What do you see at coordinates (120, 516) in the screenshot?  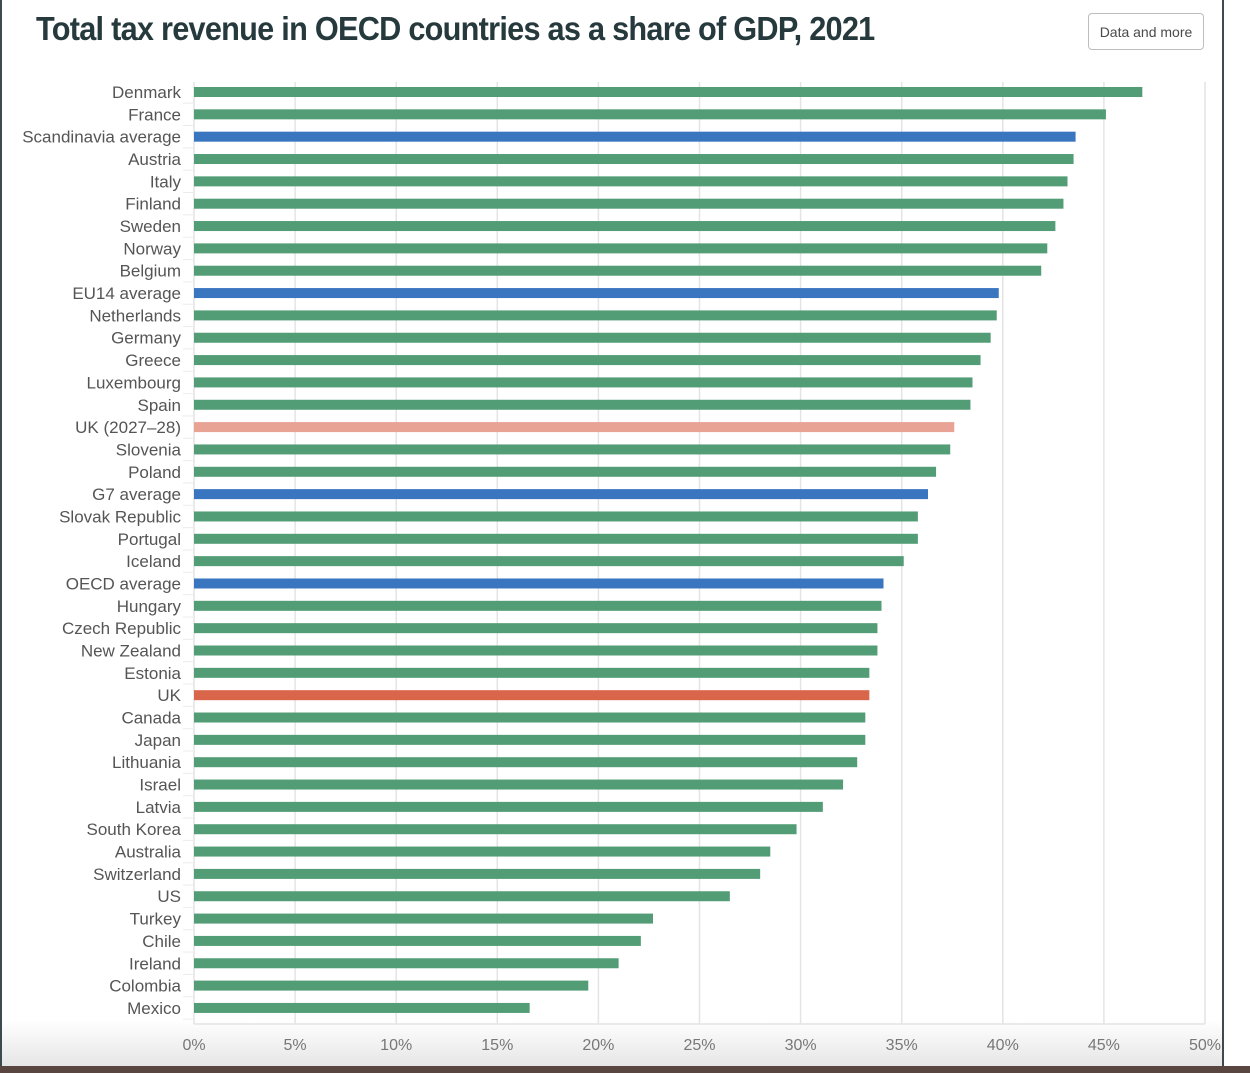 I see `category-label: Slovak Republic` at bounding box center [120, 516].